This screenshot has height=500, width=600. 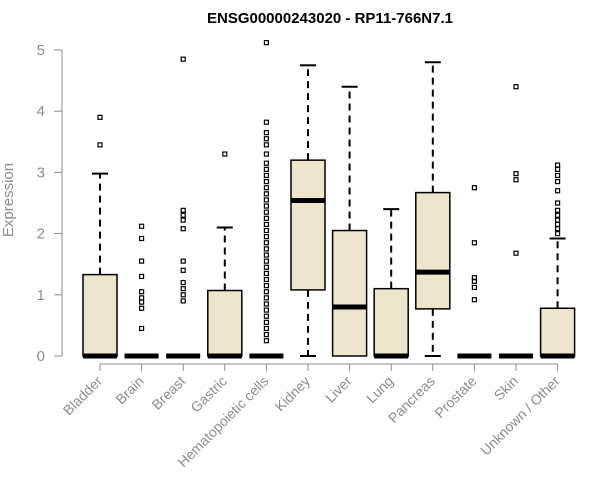 I want to click on box-pancreas, so click(x=433, y=209).